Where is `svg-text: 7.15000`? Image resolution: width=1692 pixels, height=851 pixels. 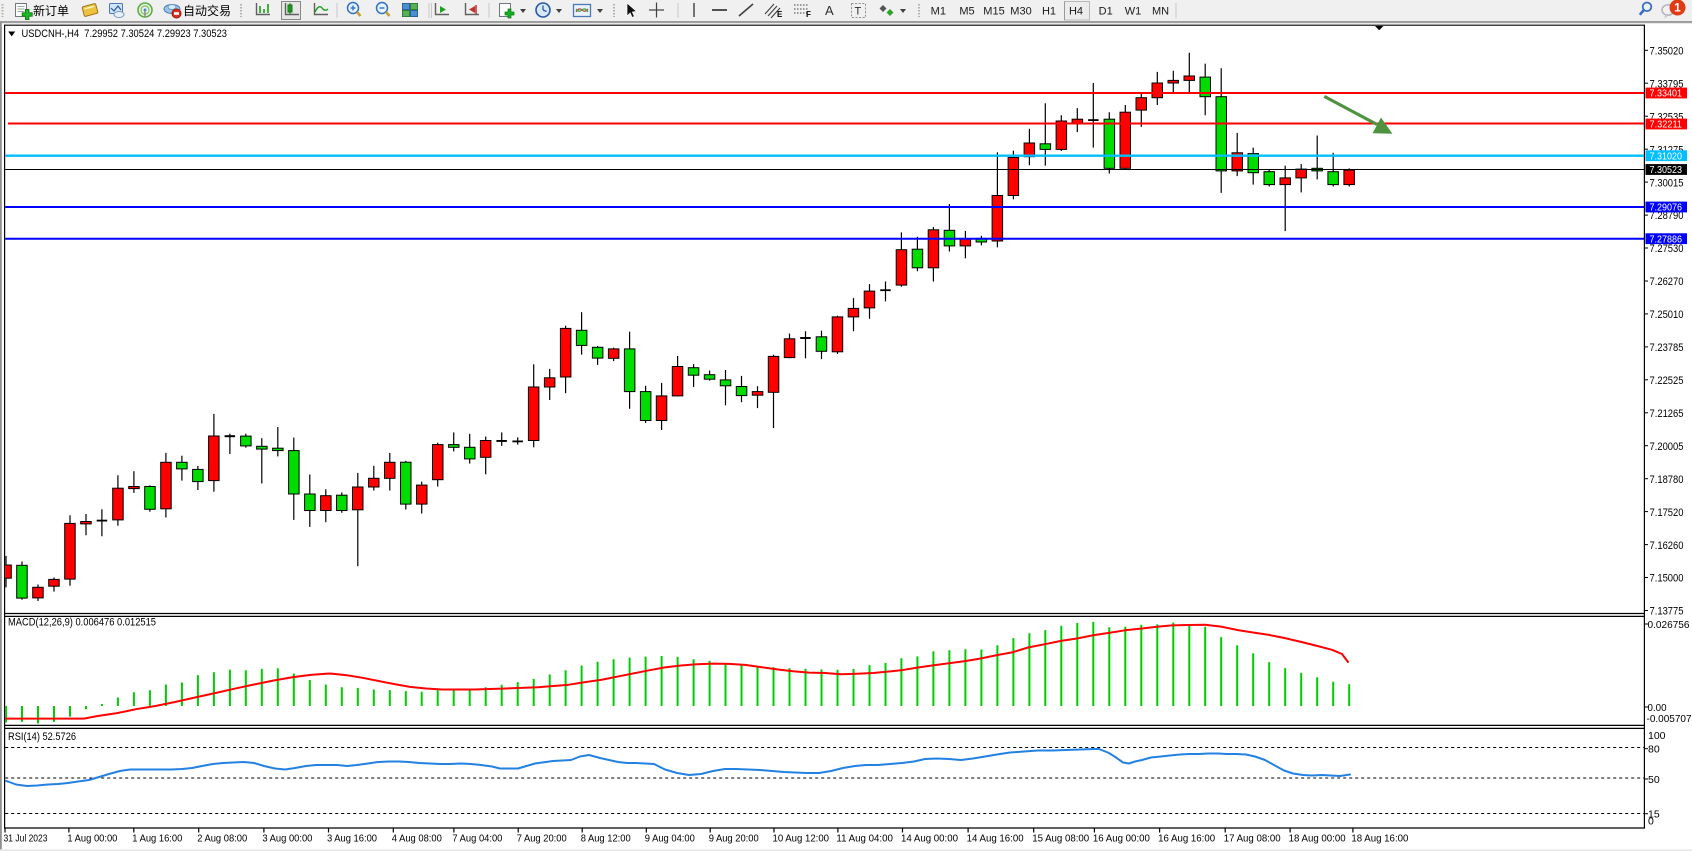
svg-text: 7.15000 is located at coordinates (1667, 579).